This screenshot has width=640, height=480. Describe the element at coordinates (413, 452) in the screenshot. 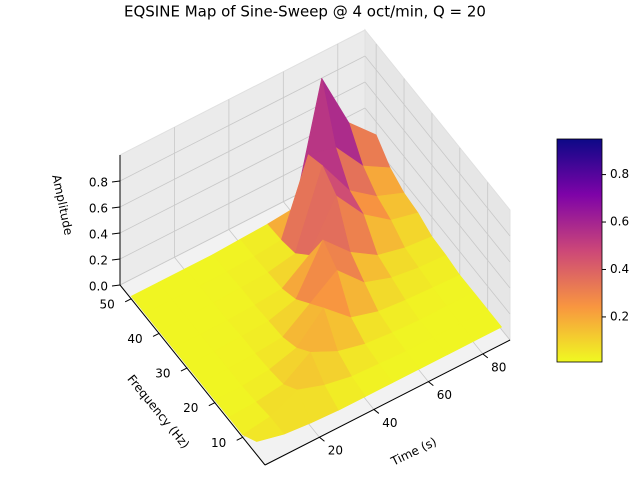

I see `x-axis-label: Time (s)` at that location.